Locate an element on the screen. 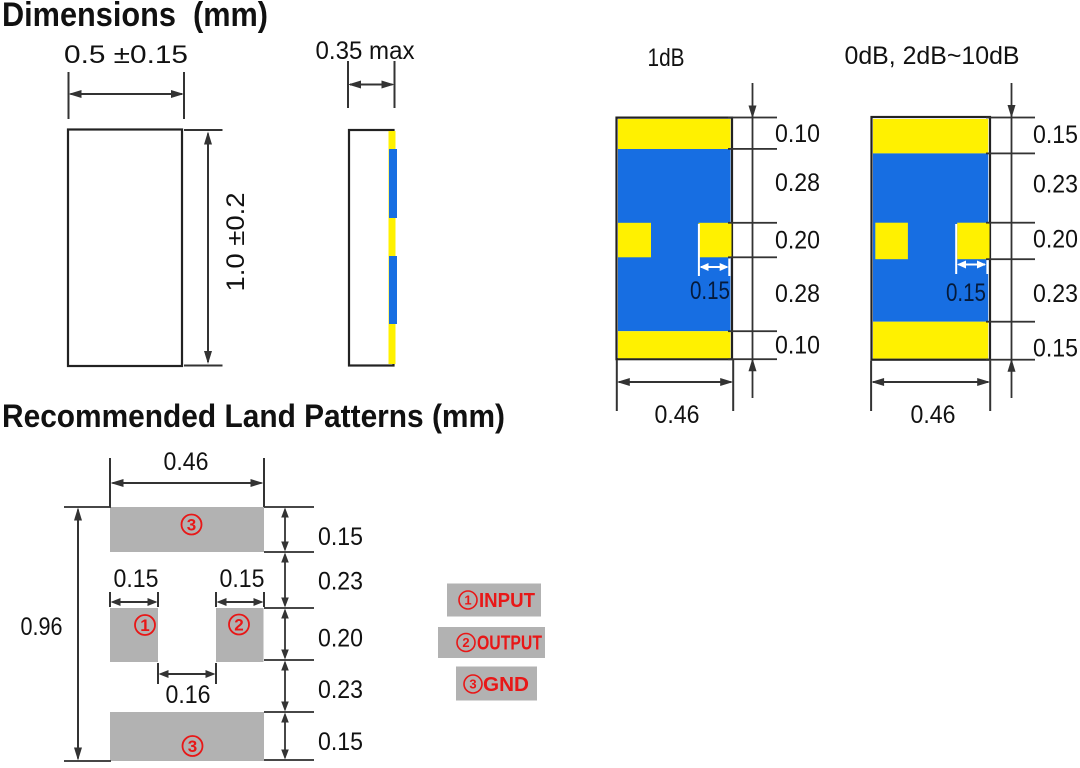 The width and height of the screenshot is (1080, 768). svg-text: 1dB is located at coordinates (666, 58).